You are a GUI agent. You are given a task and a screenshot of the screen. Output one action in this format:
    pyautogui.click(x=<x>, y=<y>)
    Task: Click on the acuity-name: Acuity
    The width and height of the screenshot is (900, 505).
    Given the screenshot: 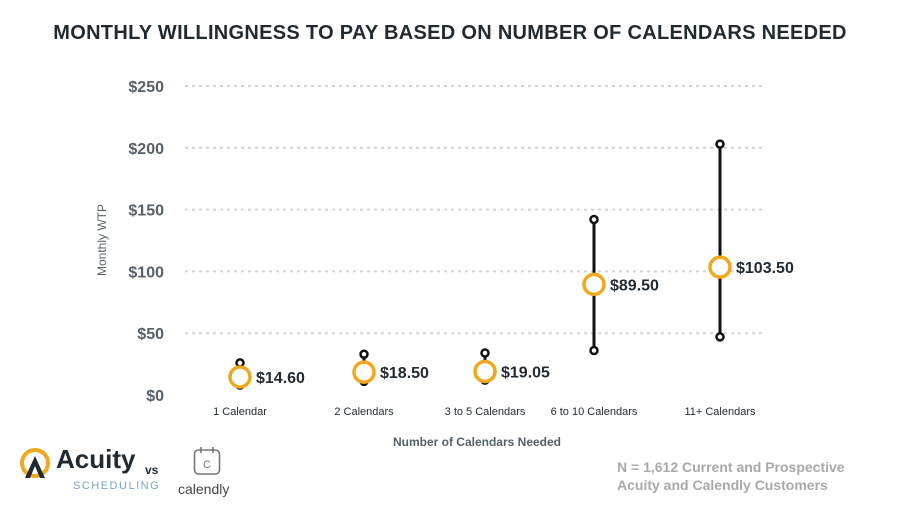 What is the action you would take?
    pyautogui.click(x=96, y=459)
    